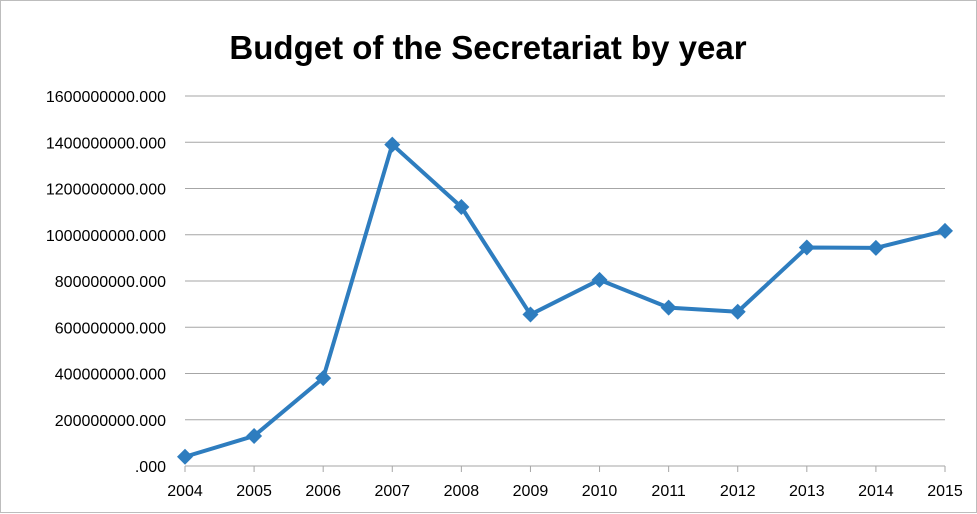  Describe the element at coordinates (254, 491) in the screenshot. I see `x-tick-label: 2005` at that location.